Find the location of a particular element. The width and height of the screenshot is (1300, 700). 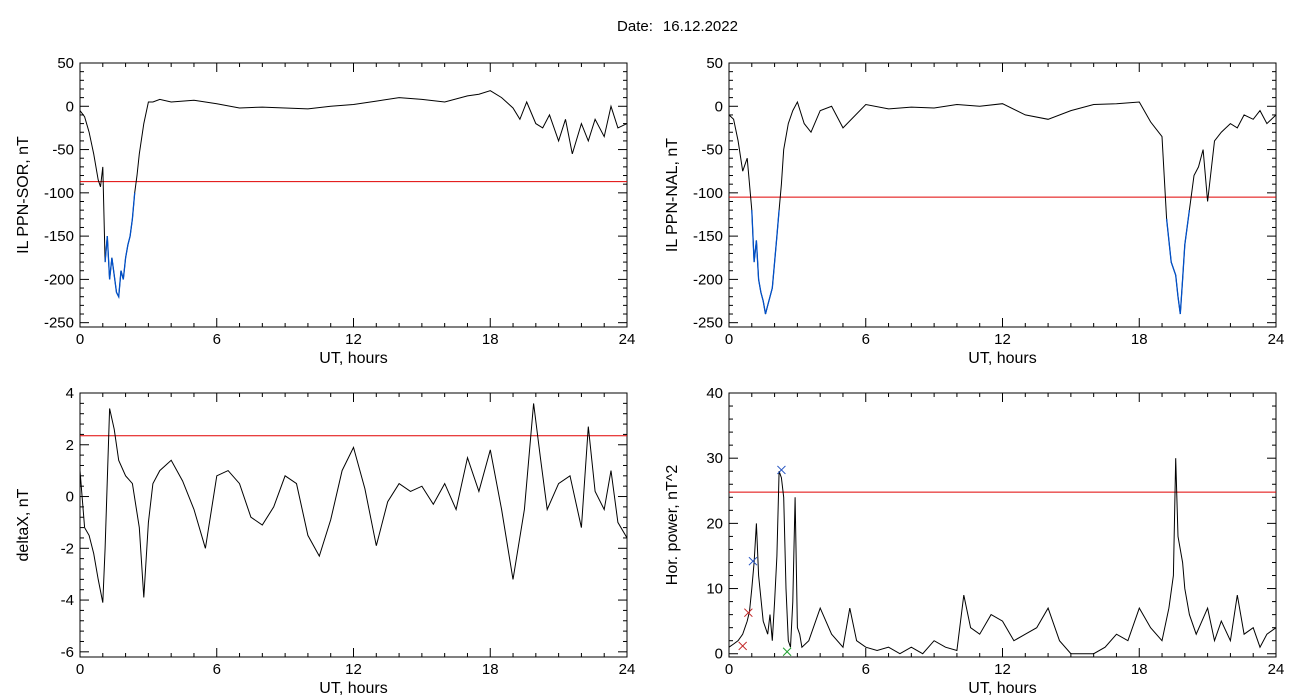

y-axis-label: IL PPN-SOR, nT is located at coordinates (23, 195).